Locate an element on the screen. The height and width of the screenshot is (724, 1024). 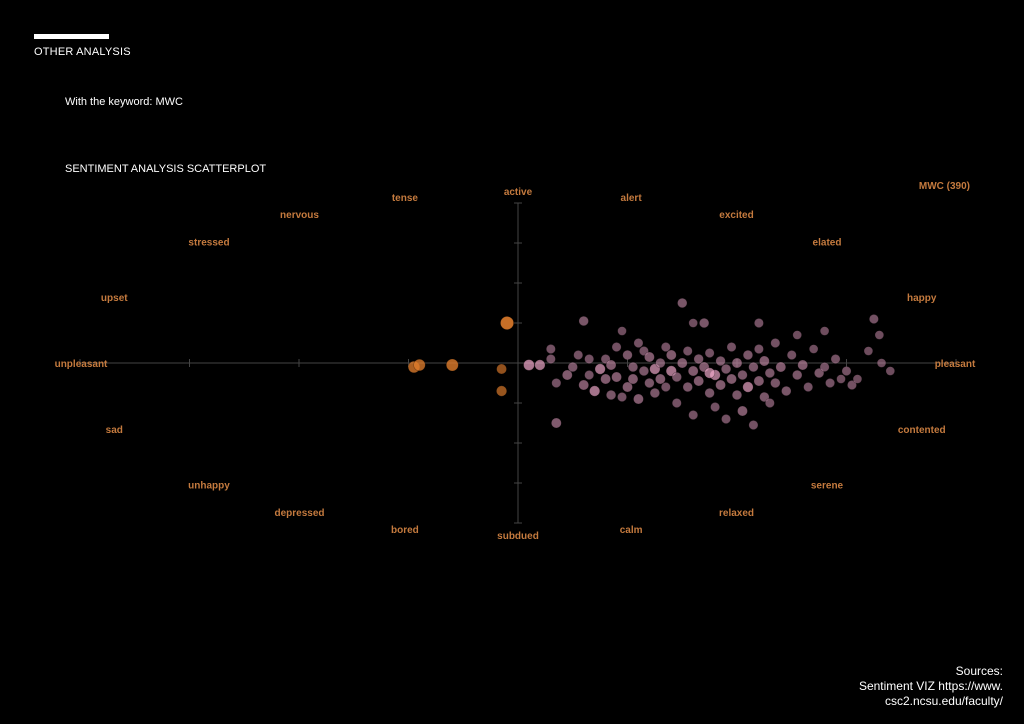
section-accent-bar is located at coordinates (71, 36).